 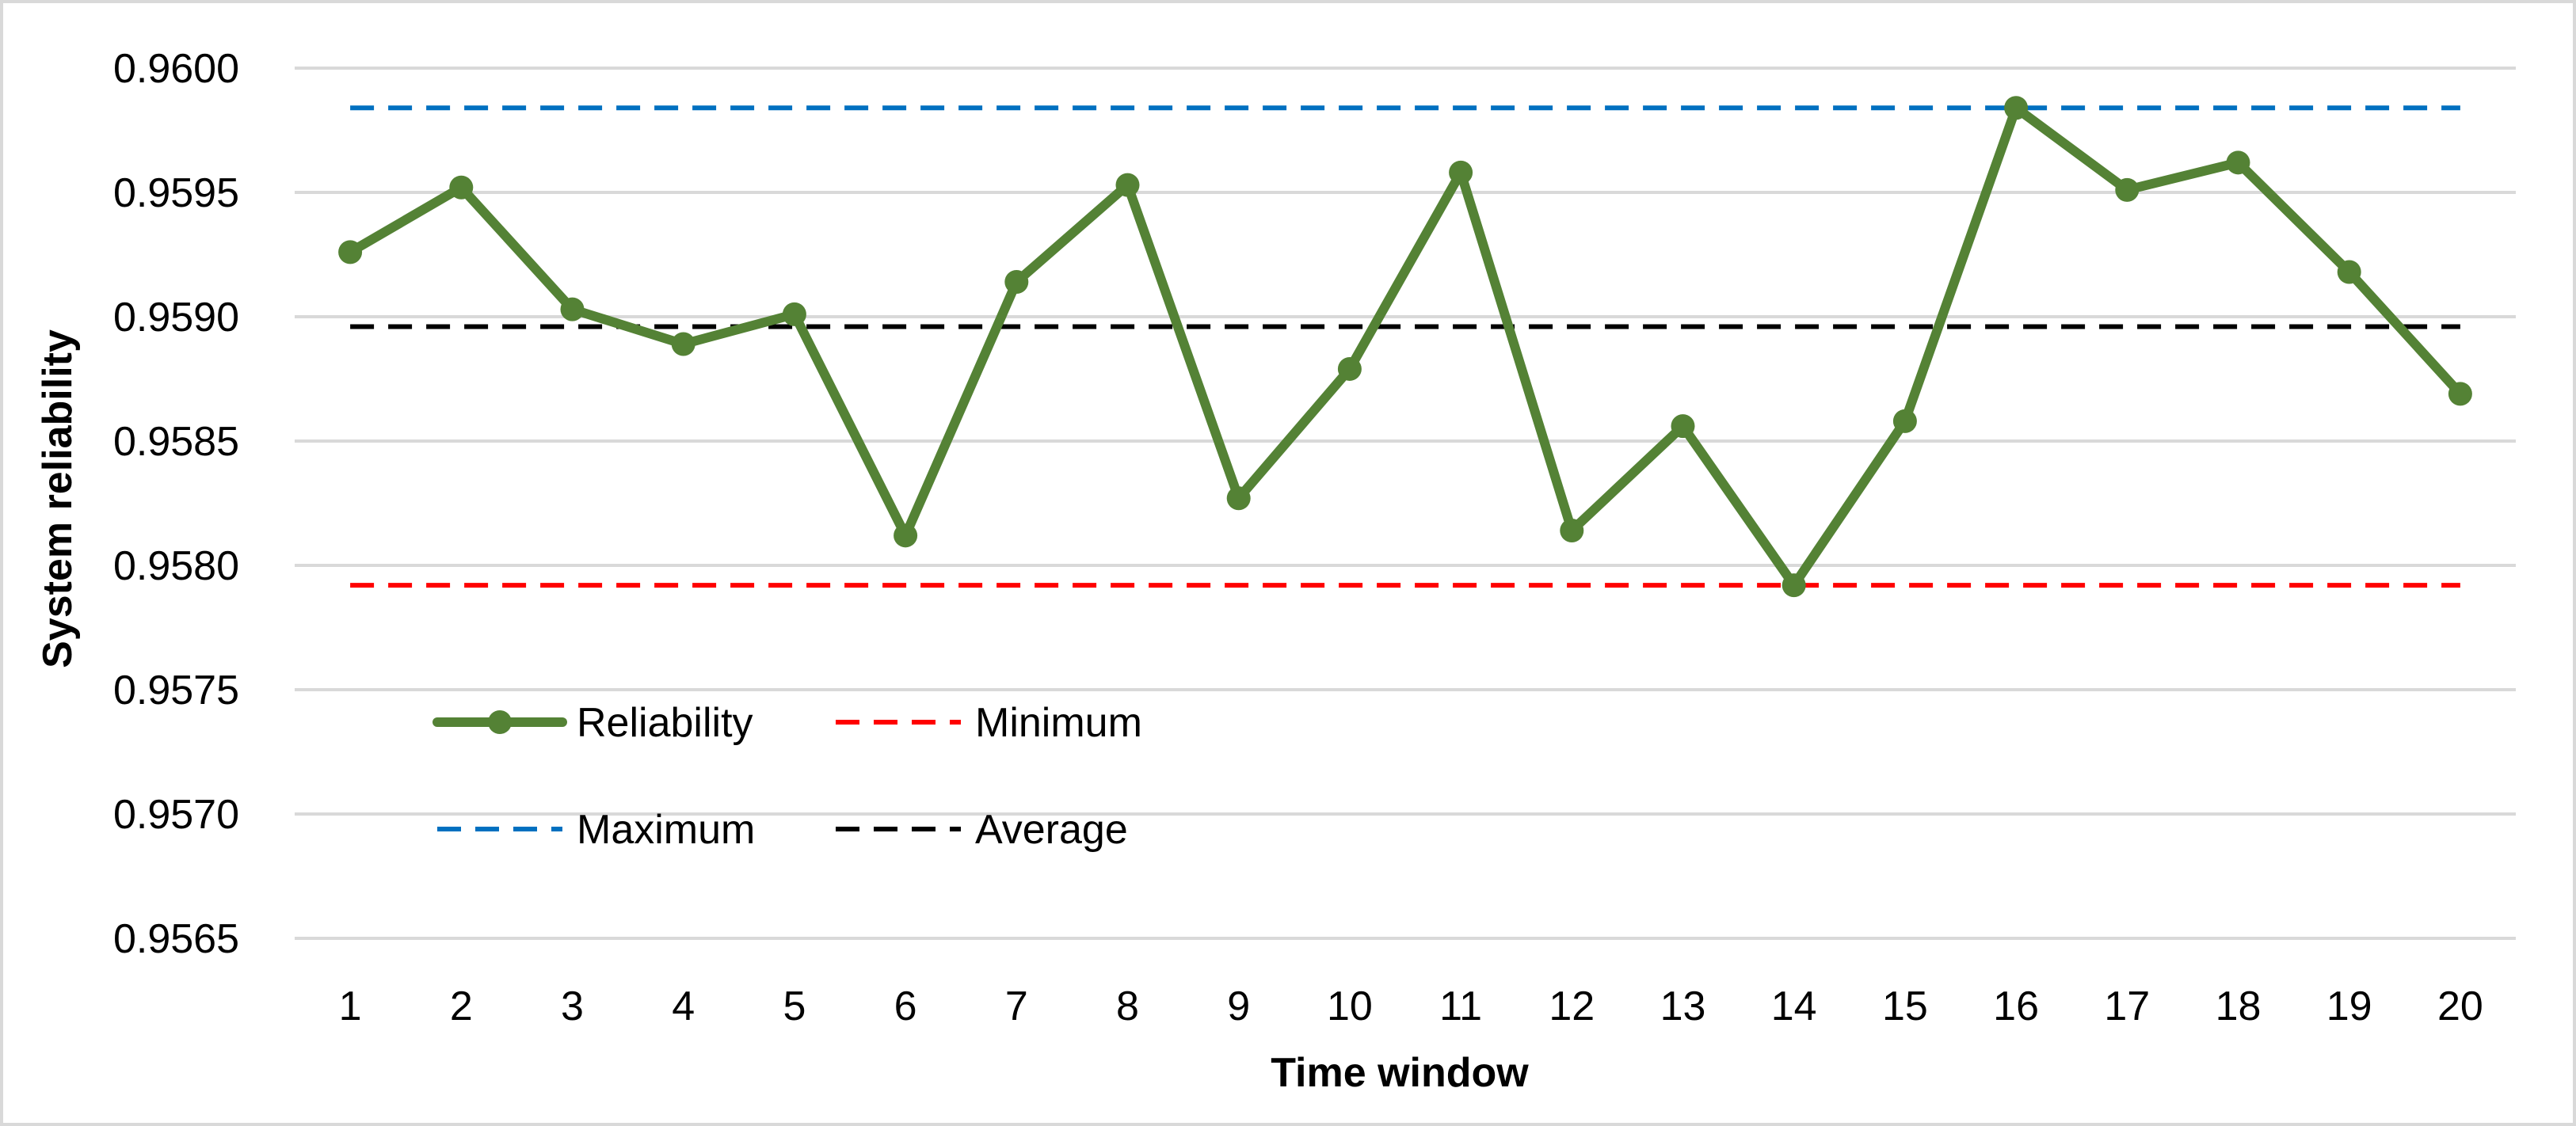 What do you see at coordinates (2127, 1006) in the screenshot?
I see `x-tick-label: 17` at bounding box center [2127, 1006].